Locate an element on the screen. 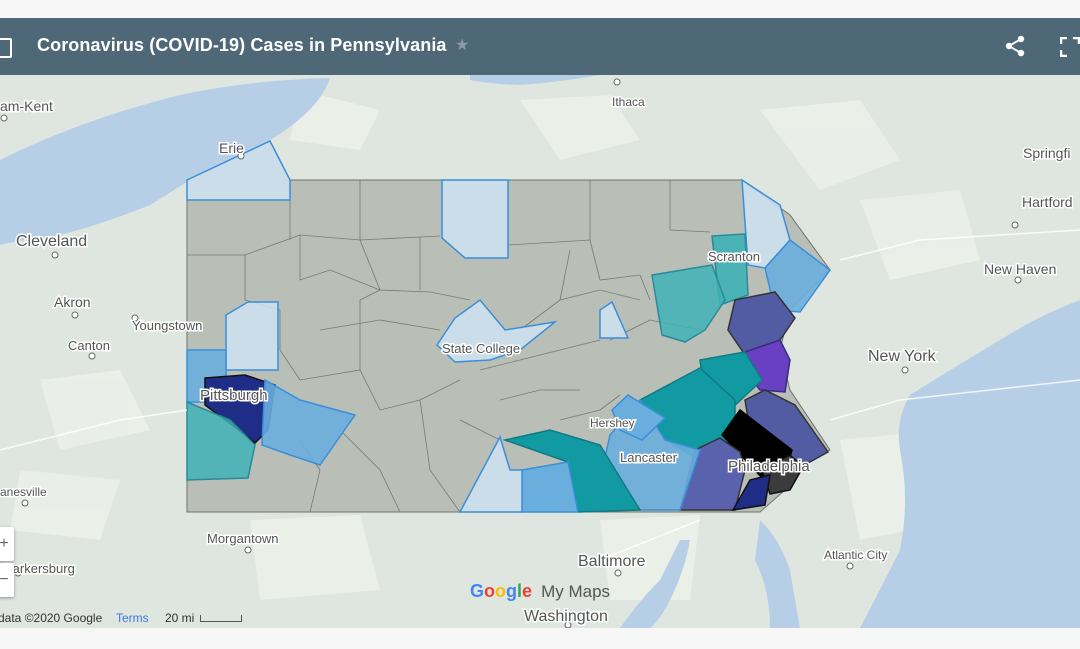  zoom-out-button: − is located at coordinates (7, 580).